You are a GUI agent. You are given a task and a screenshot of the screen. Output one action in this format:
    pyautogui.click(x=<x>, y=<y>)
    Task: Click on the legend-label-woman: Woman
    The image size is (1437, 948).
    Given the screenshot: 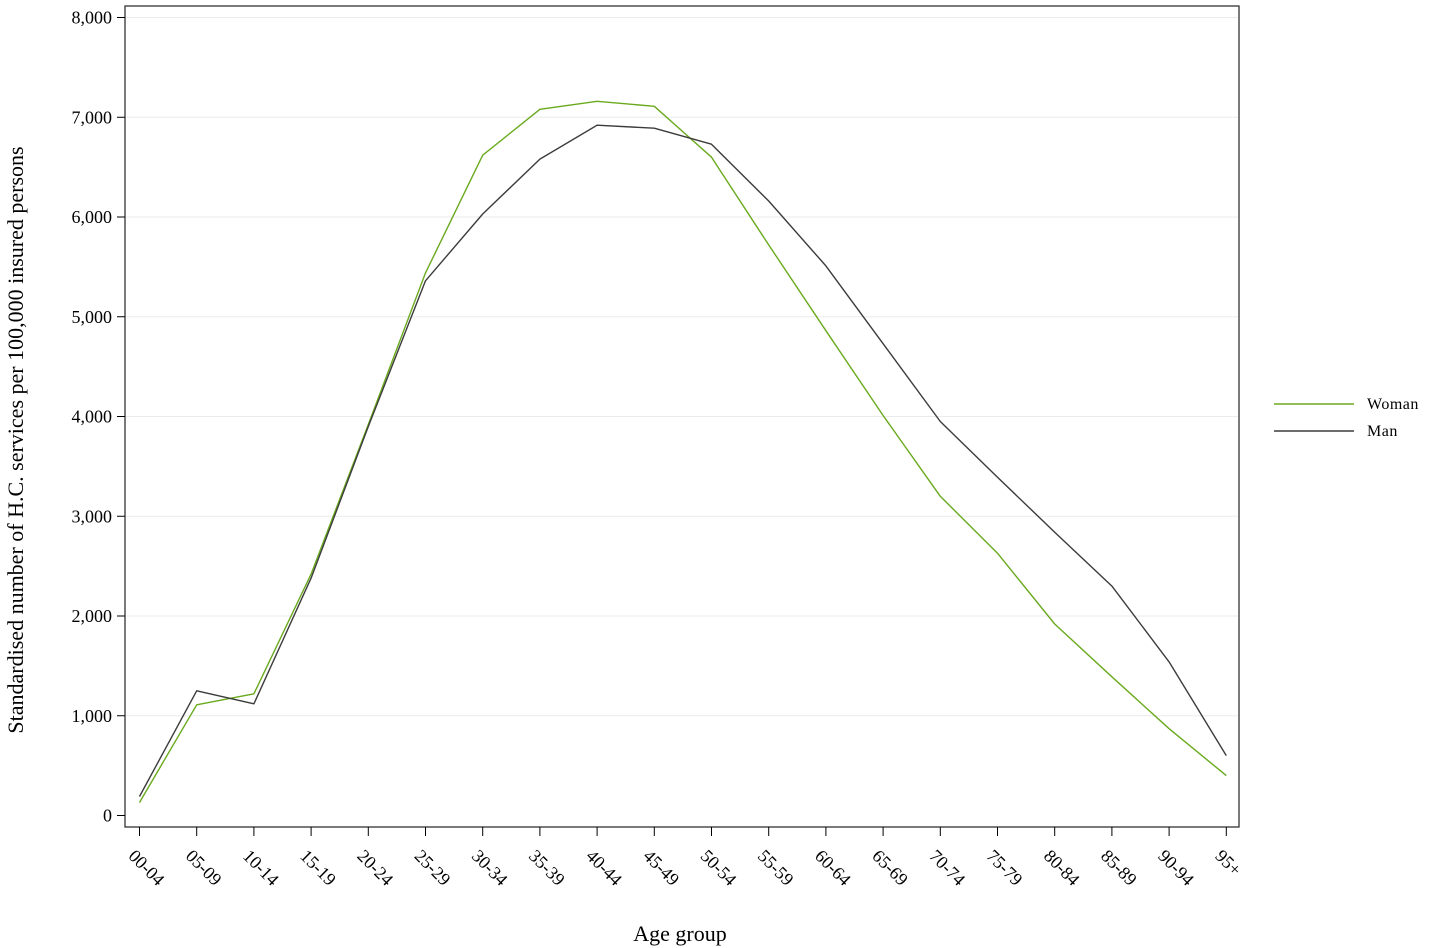 What is the action you would take?
    pyautogui.click(x=1393, y=404)
    